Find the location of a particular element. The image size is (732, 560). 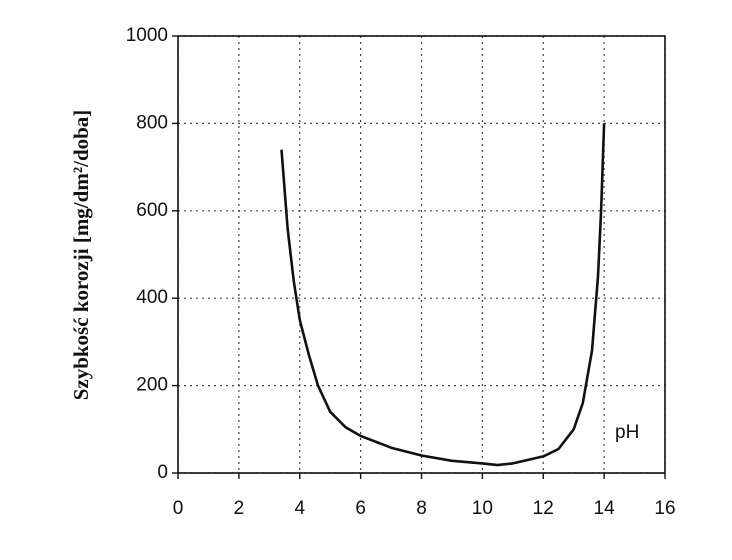

x-tick-label: 8 is located at coordinates (421, 508).